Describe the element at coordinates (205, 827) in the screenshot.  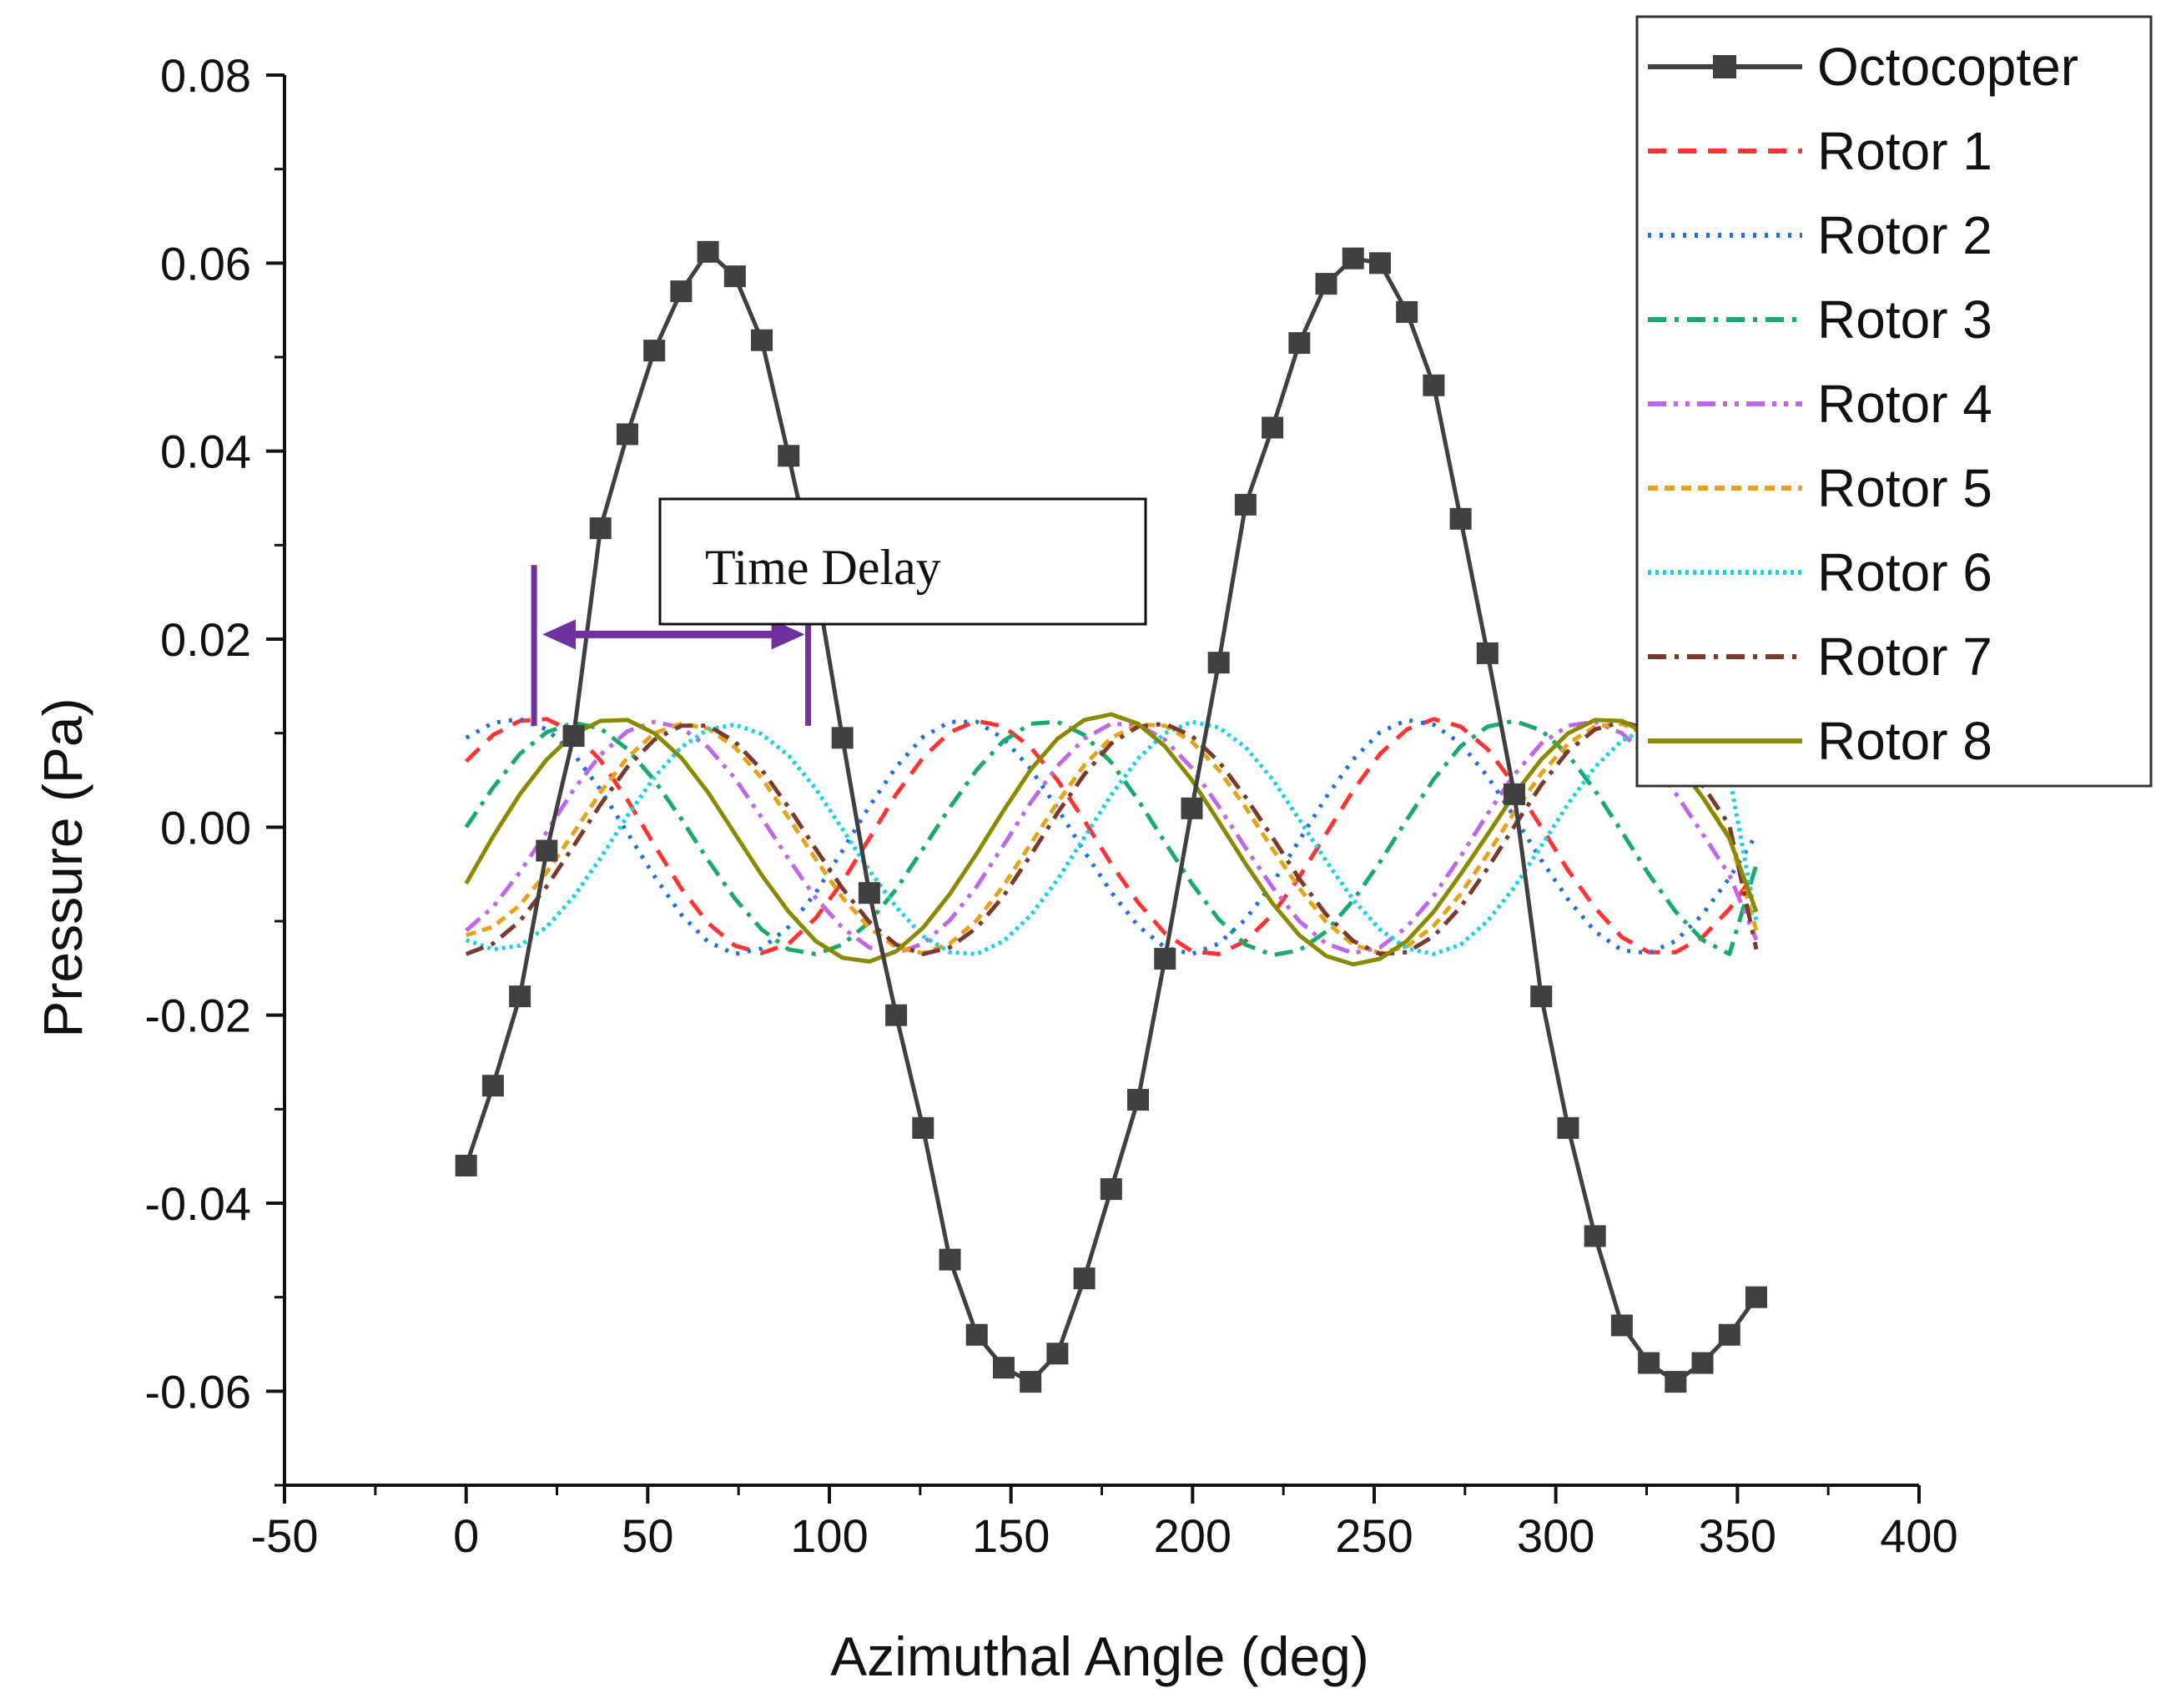
I see `y-tick-label: 0.00` at that location.